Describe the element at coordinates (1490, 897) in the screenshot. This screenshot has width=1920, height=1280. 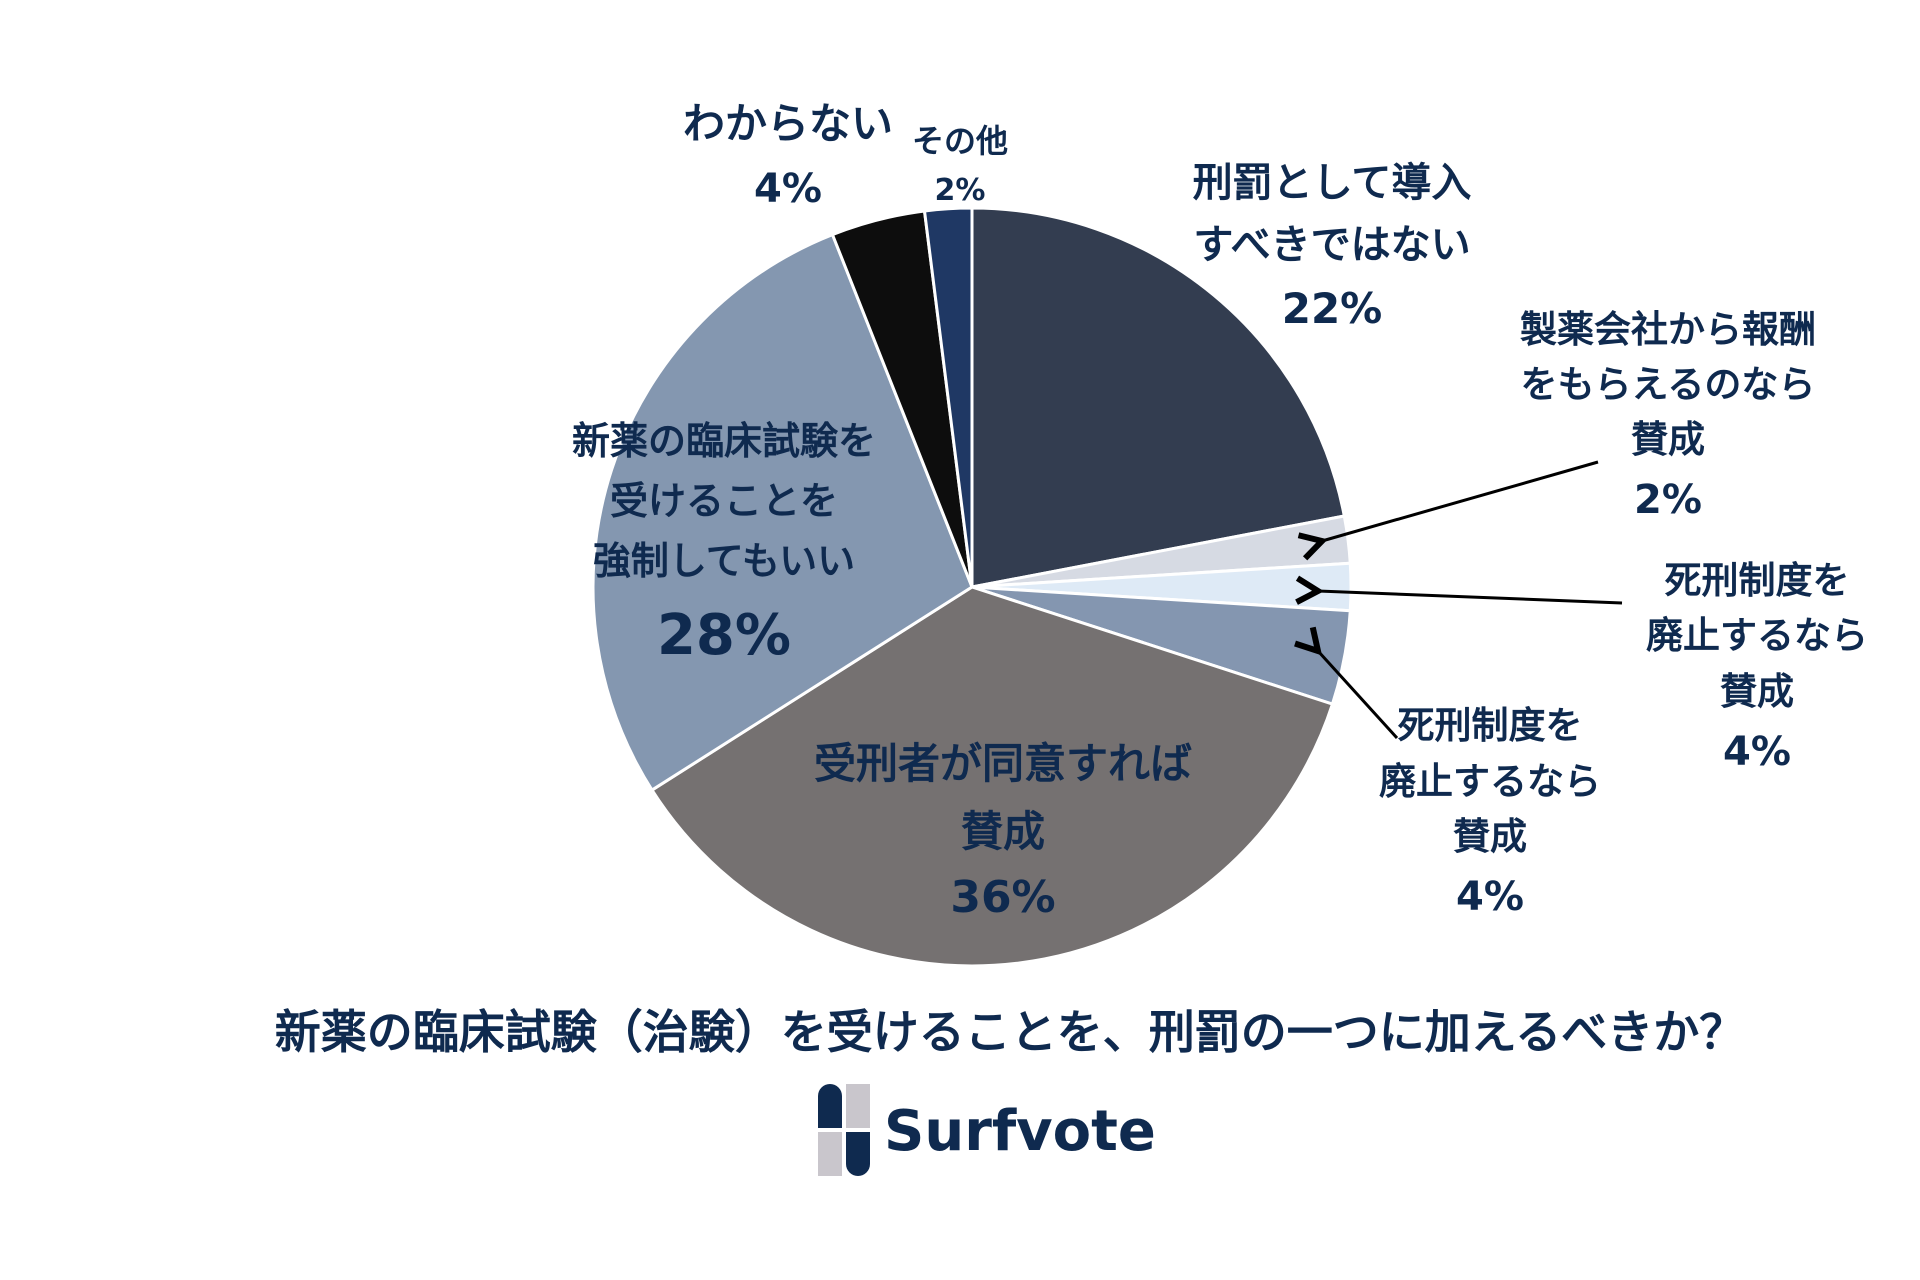
I see `value-abolish2: 4%` at that location.